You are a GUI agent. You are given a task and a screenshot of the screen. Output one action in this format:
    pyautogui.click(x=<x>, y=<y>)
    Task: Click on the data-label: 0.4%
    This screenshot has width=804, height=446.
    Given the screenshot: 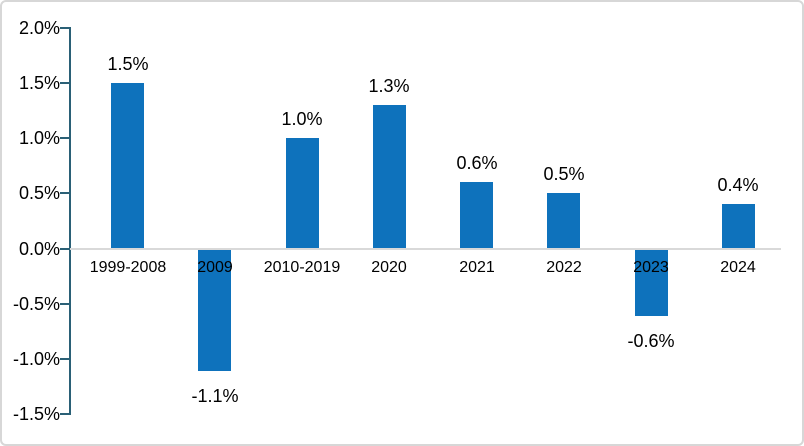 What is the action you would take?
    pyautogui.click(x=738, y=185)
    